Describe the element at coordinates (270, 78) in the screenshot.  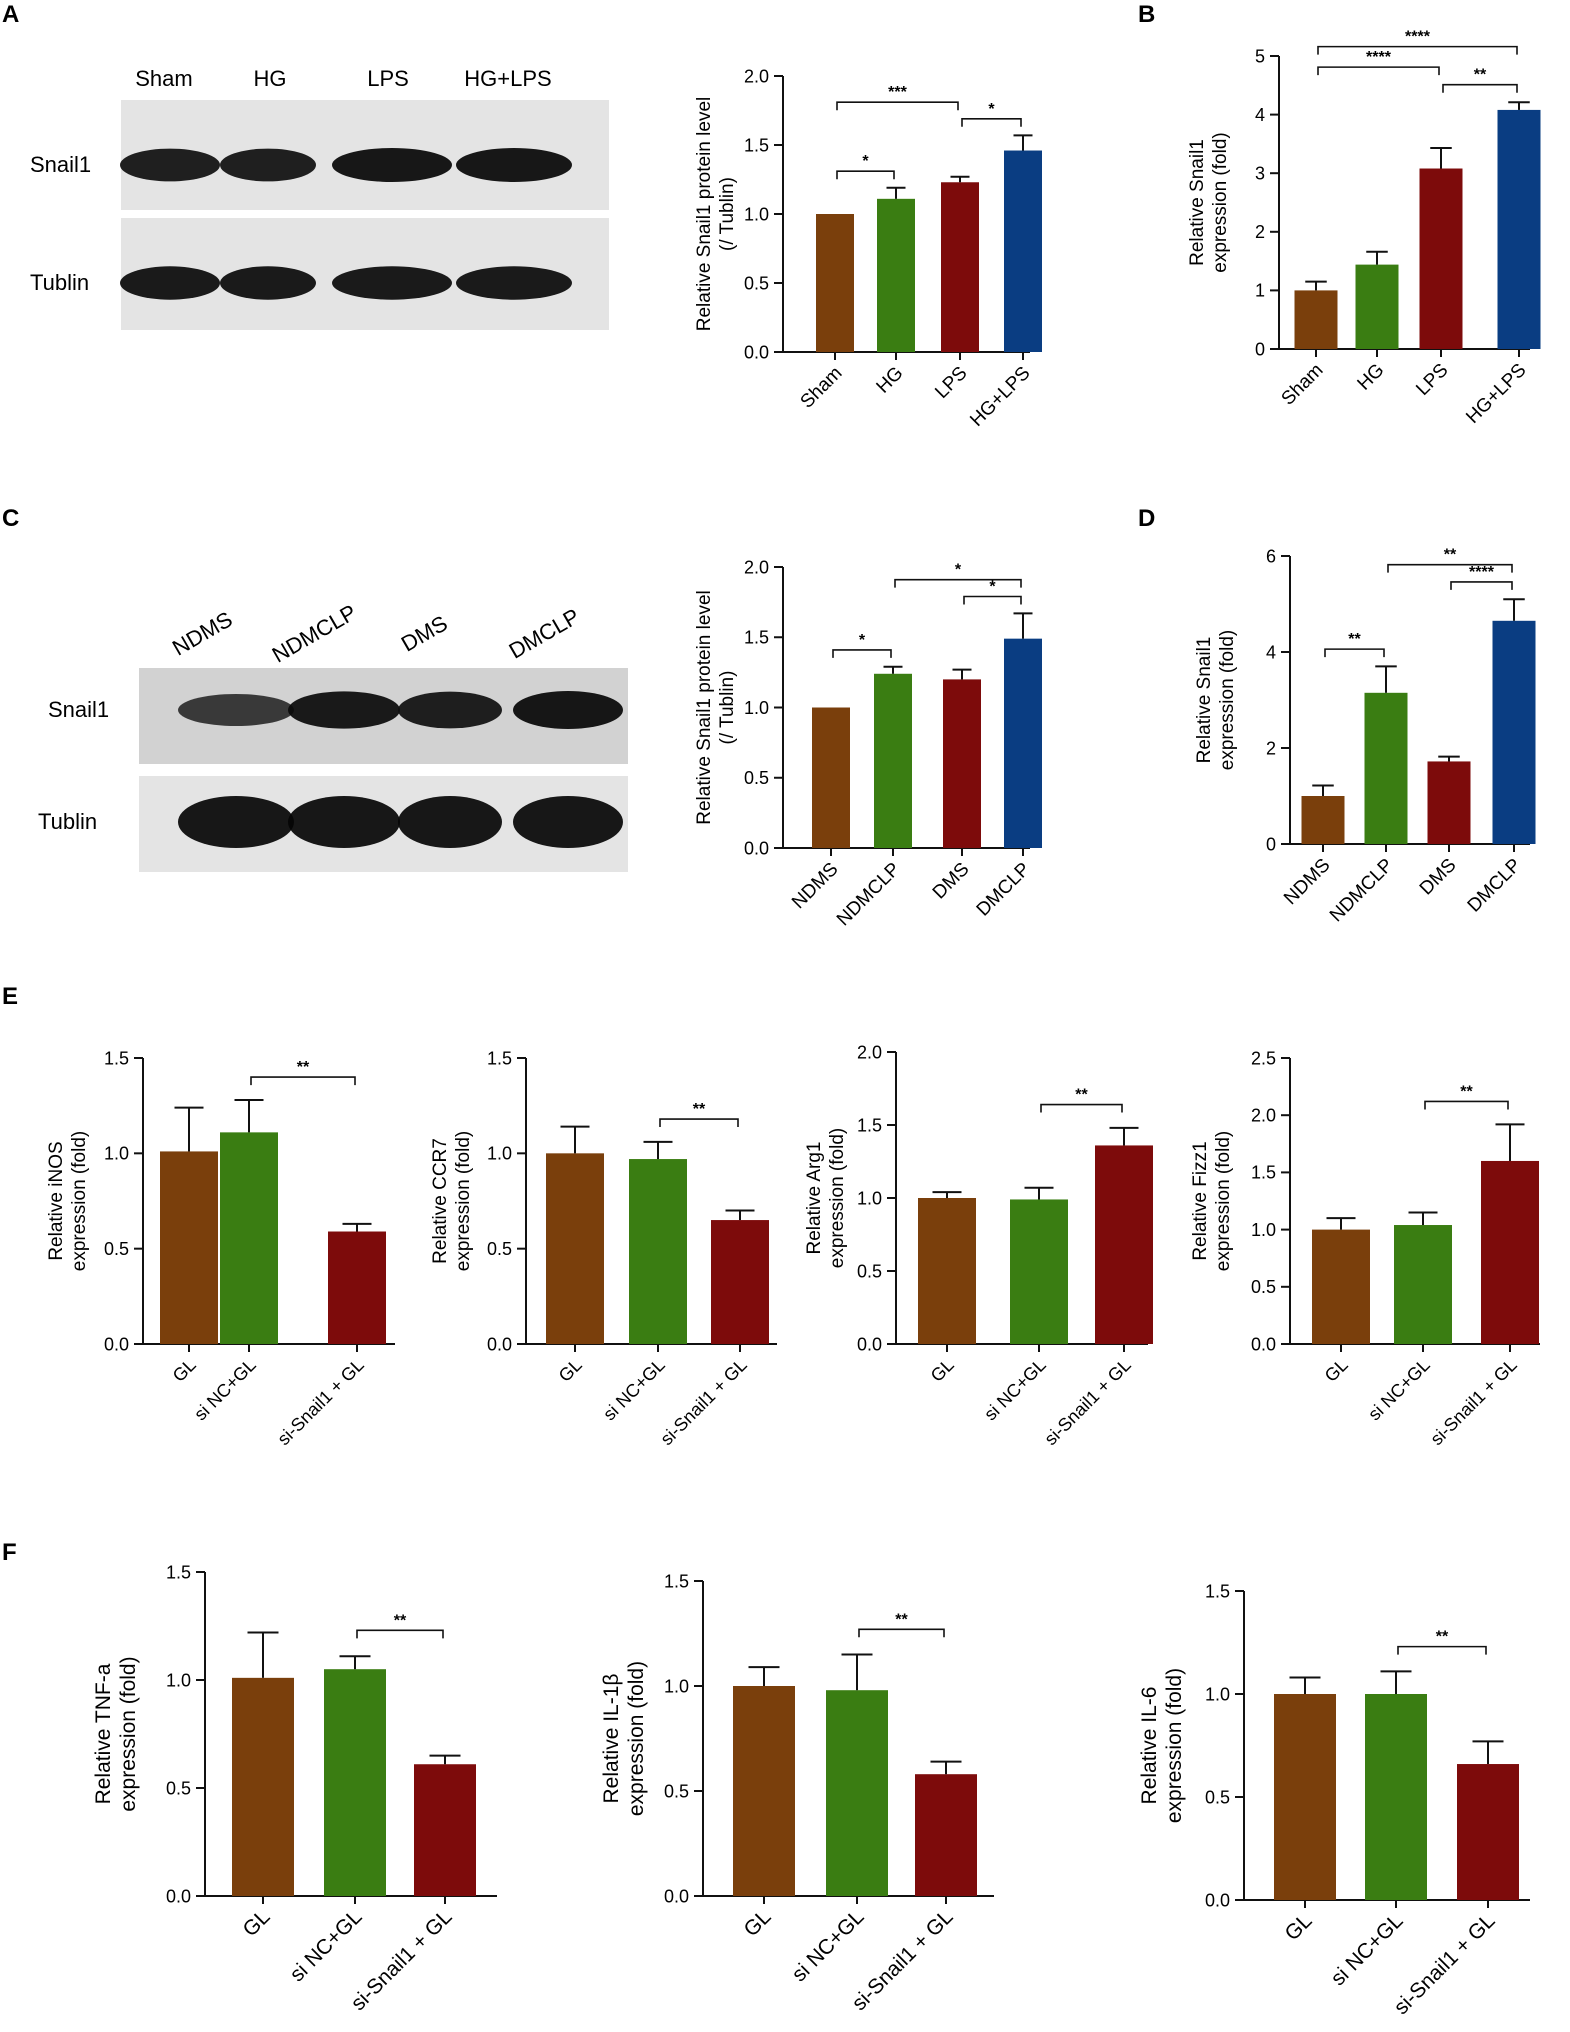
I see `blot-lane-label: HG` at that location.